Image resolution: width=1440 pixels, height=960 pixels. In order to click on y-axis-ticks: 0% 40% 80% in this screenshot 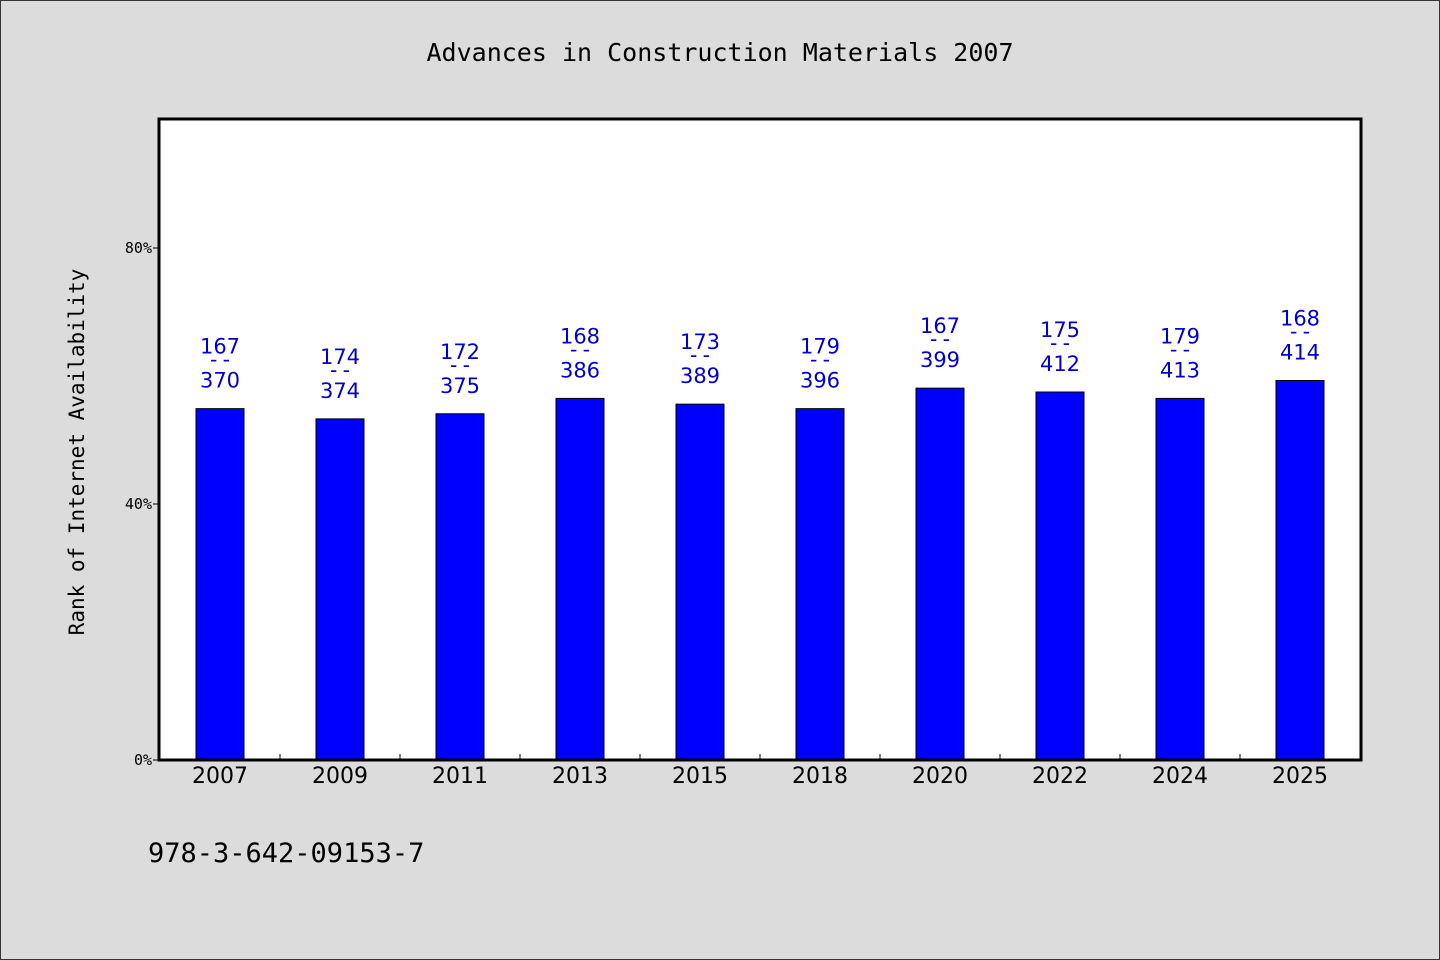, I will do `click(142, 504)`.